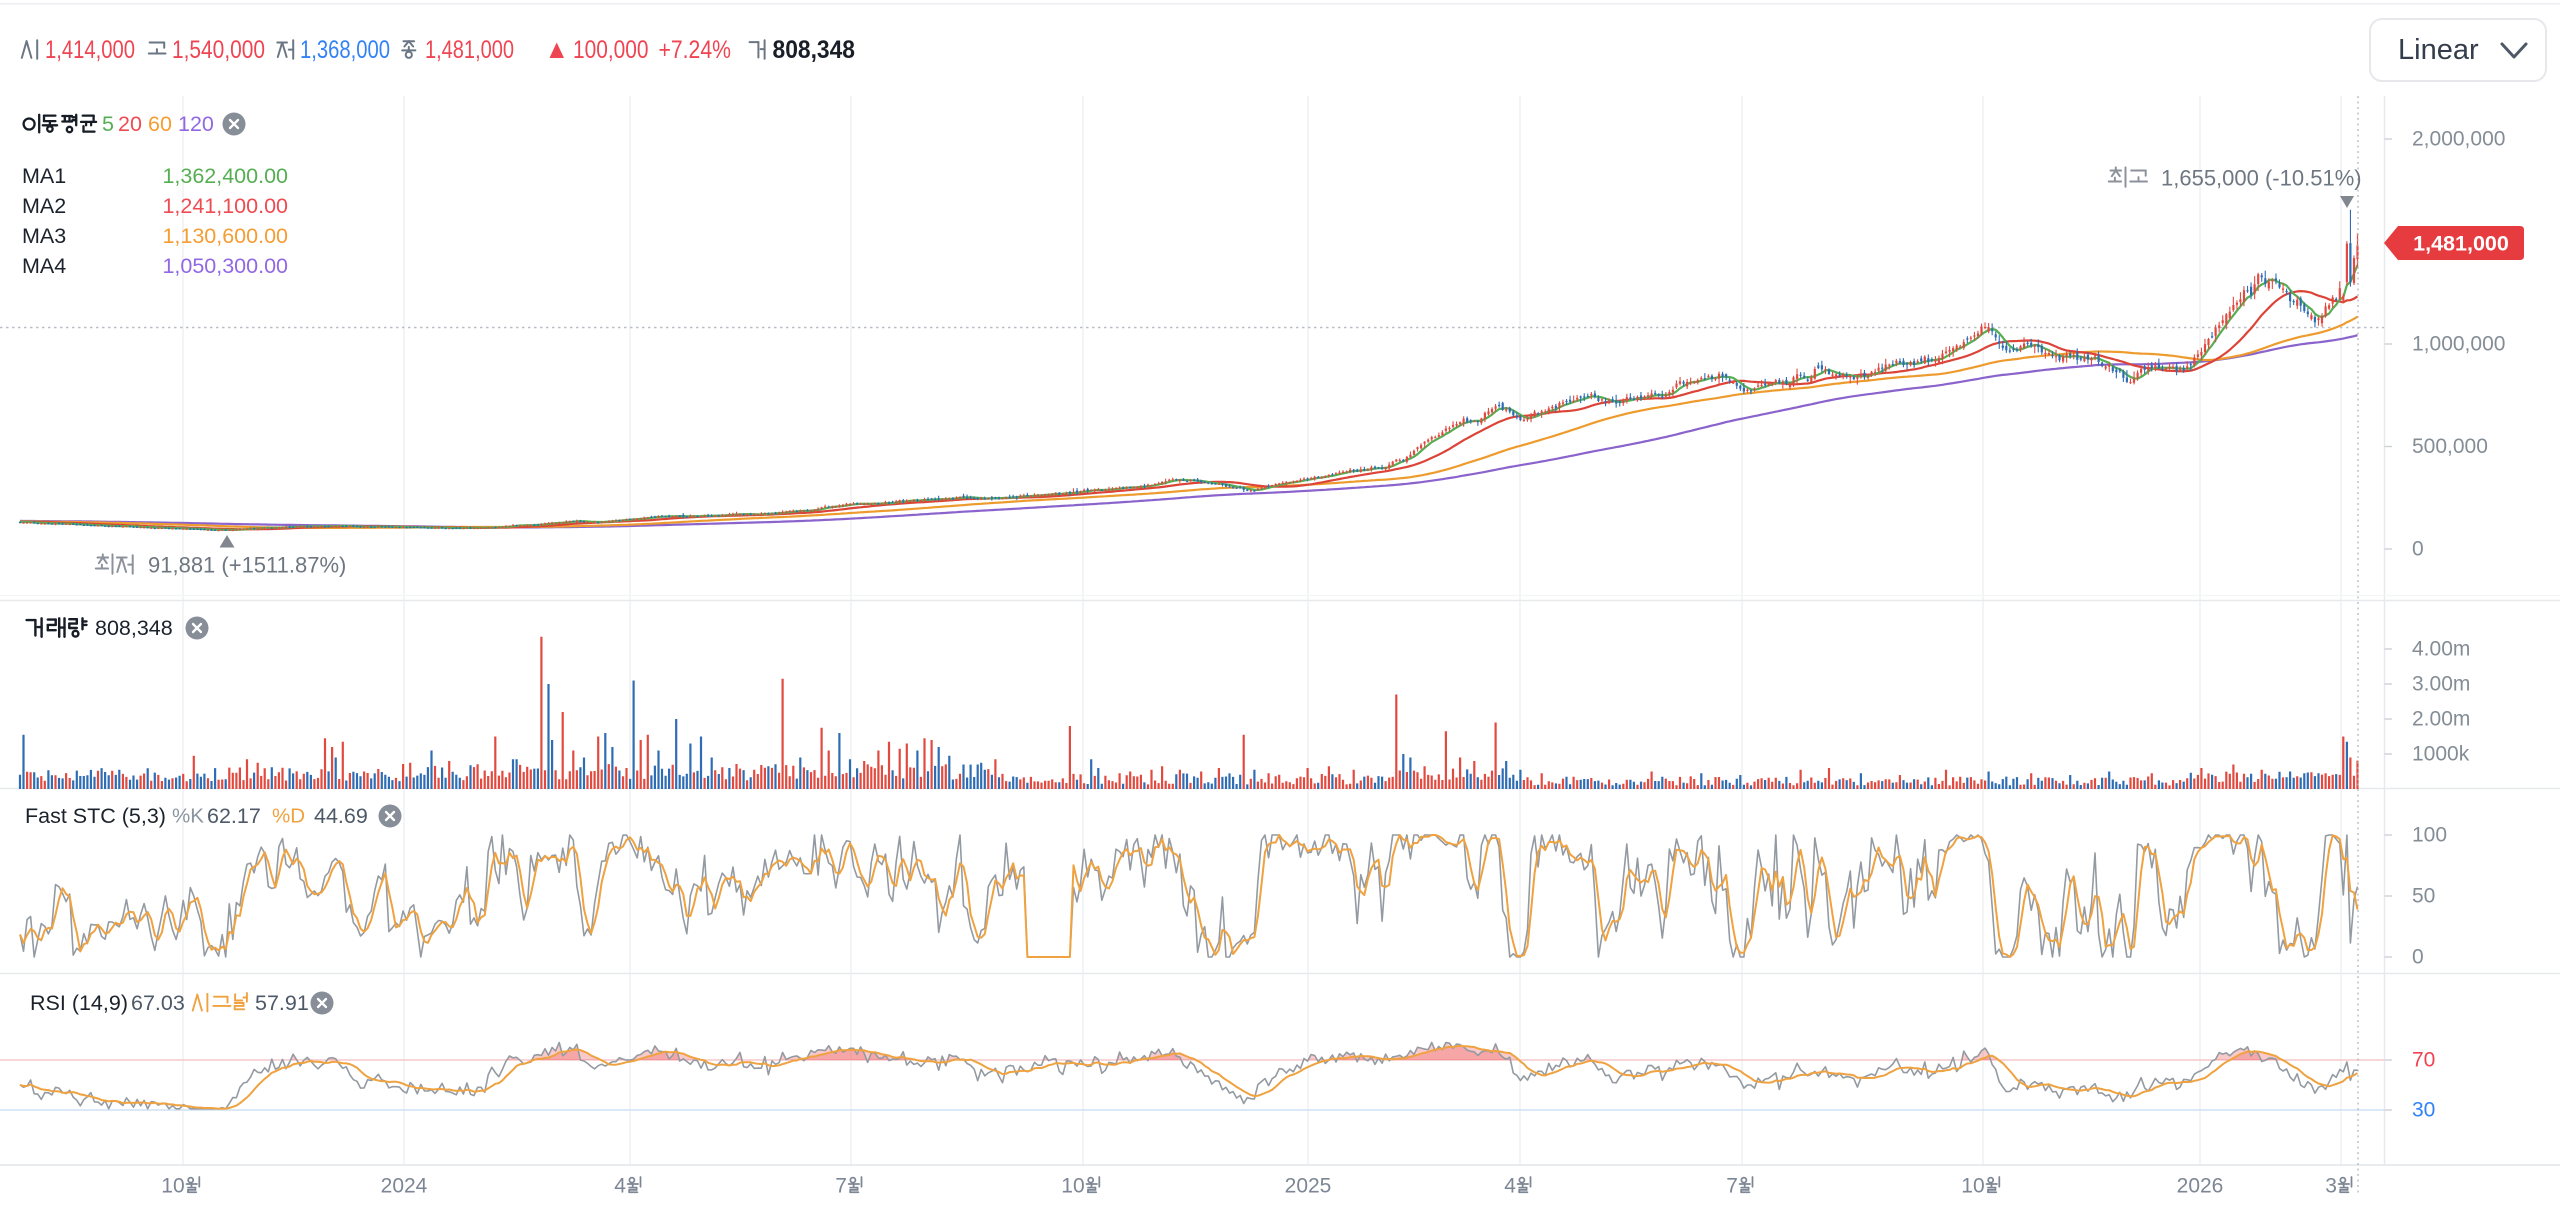 This screenshot has width=2560, height=1212. I want to click on svg-text: 1,000,000, so click(2458, 344).